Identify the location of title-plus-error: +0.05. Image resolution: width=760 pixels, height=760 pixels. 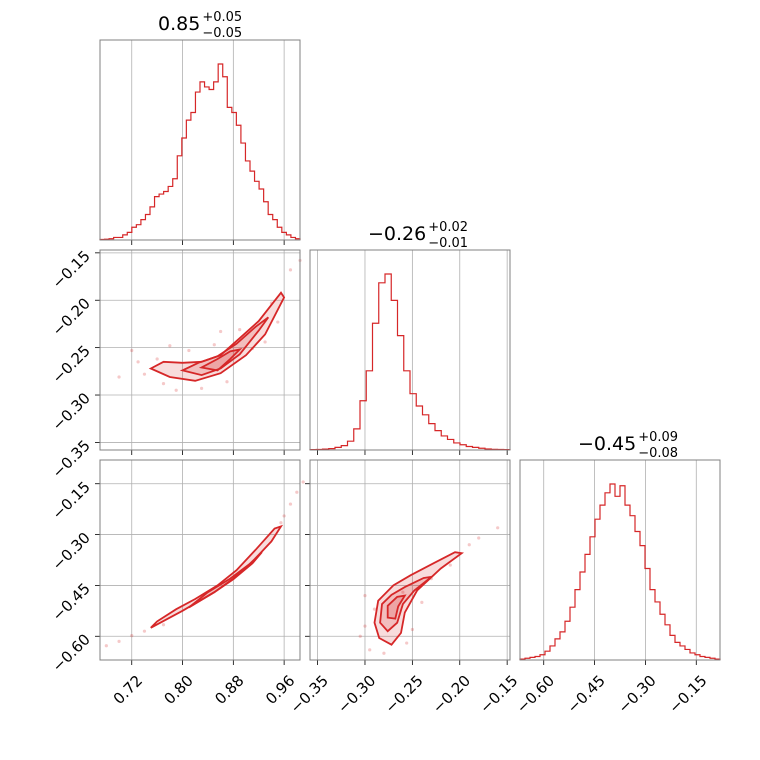
(222, 17).